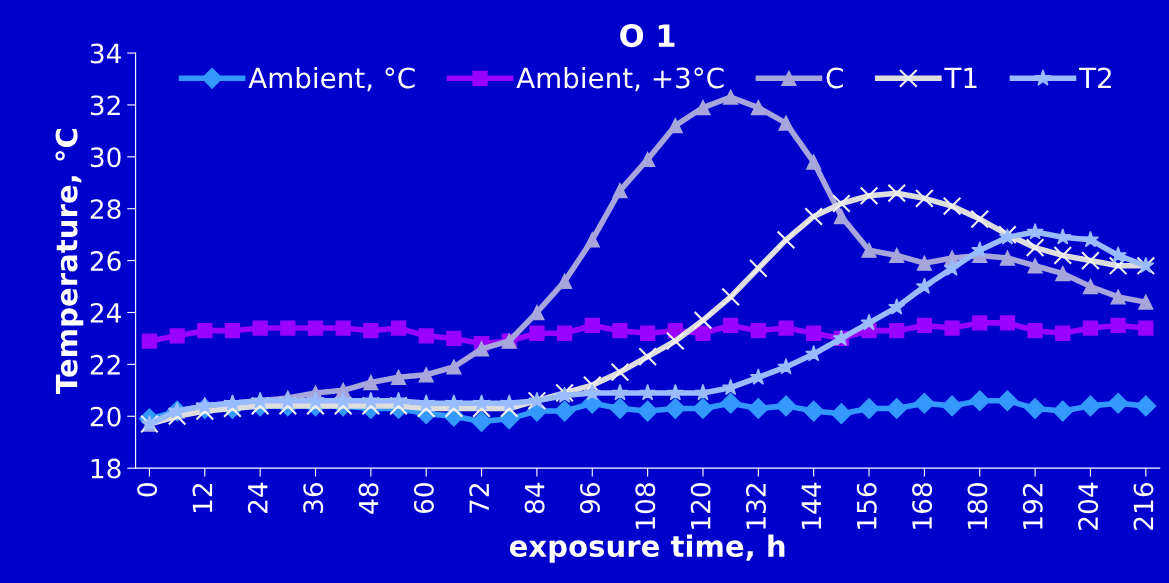  I want to click on chart-title: O 1, so click(647, 36).